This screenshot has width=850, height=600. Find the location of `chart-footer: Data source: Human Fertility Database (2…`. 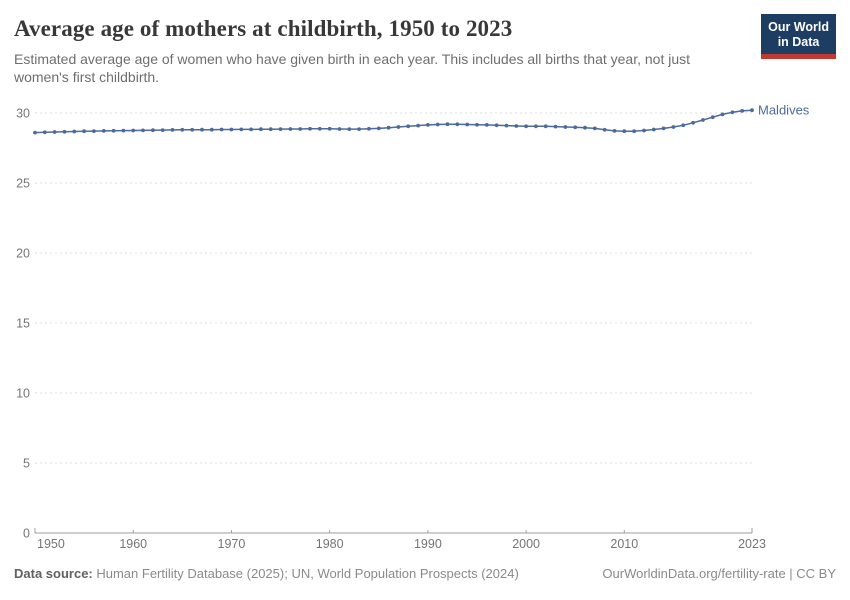

chart-footer: Data source: Human Fertility Database (2… is located at coordinates (425, 571).